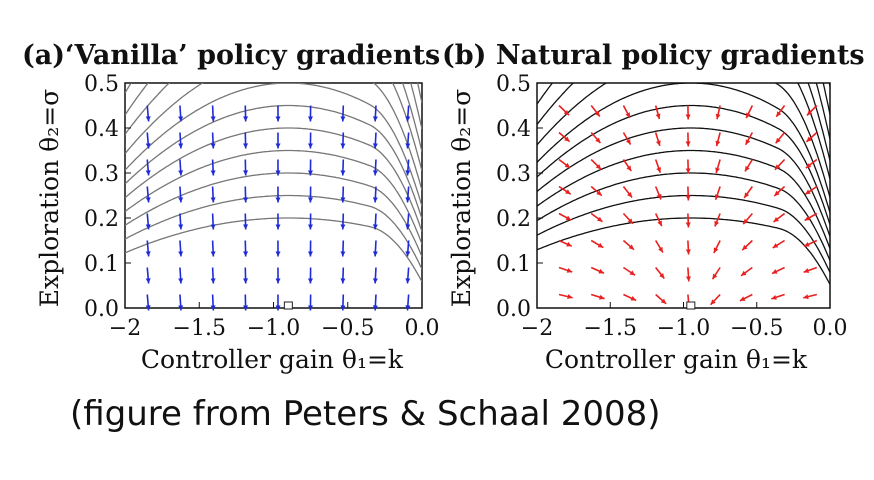 This screenshot has width=874, height=480. Describe the element at coordinates (101, 219) in the screenshot. I see `y-tick-label: 0.2` at that location.